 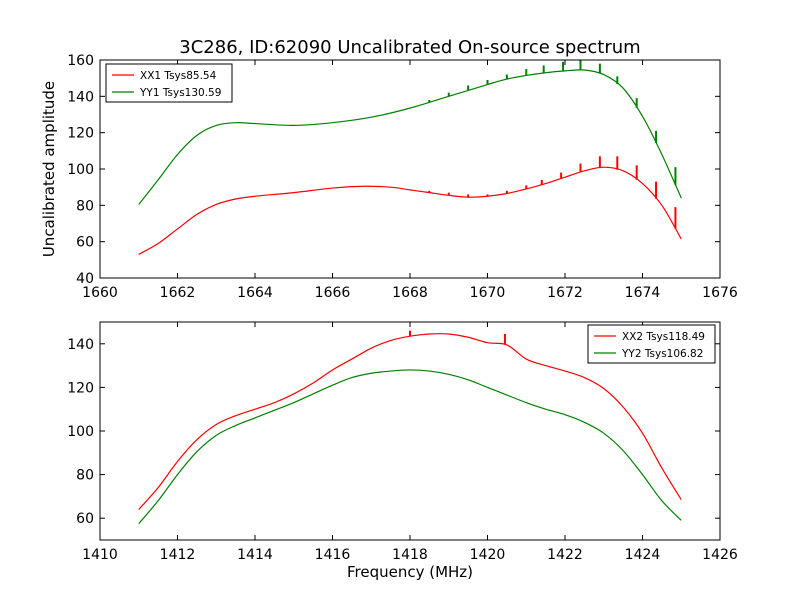 I want to click on top-y-tick-label-5: 140, so click(x=80, y=97).